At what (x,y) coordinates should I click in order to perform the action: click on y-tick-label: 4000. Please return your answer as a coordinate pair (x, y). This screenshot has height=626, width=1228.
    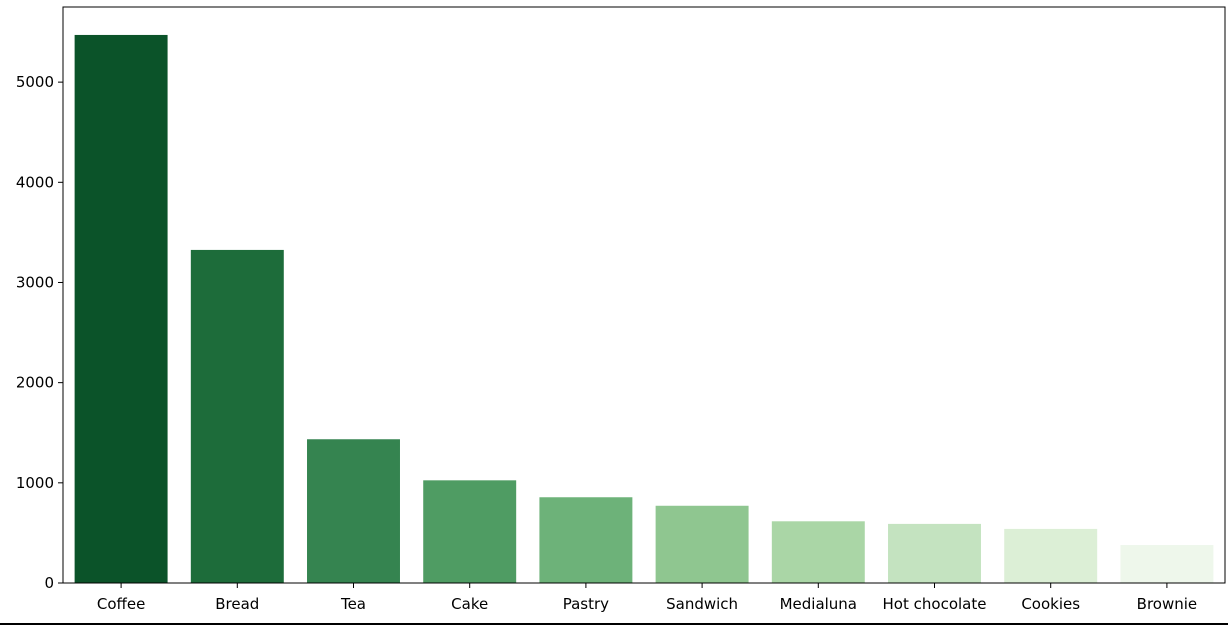
    Looking at the image, I should click on (35, 182).